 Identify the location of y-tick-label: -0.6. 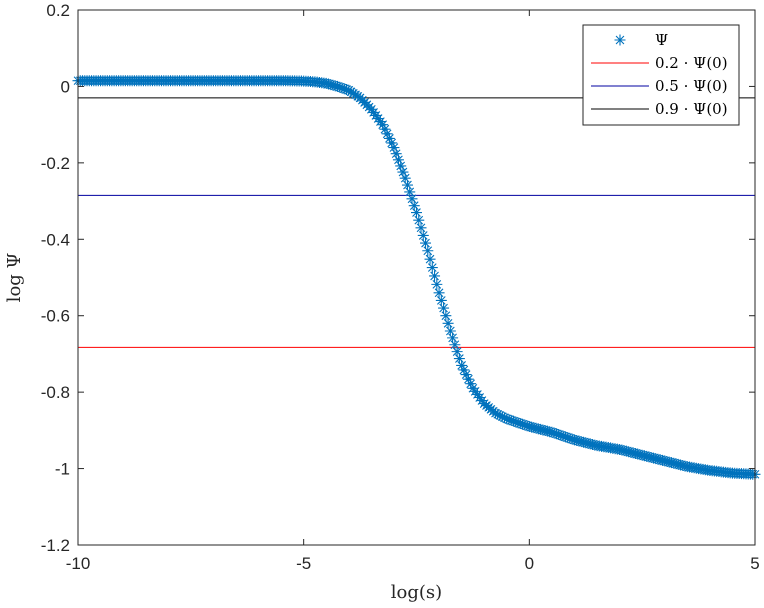
(55, 316).